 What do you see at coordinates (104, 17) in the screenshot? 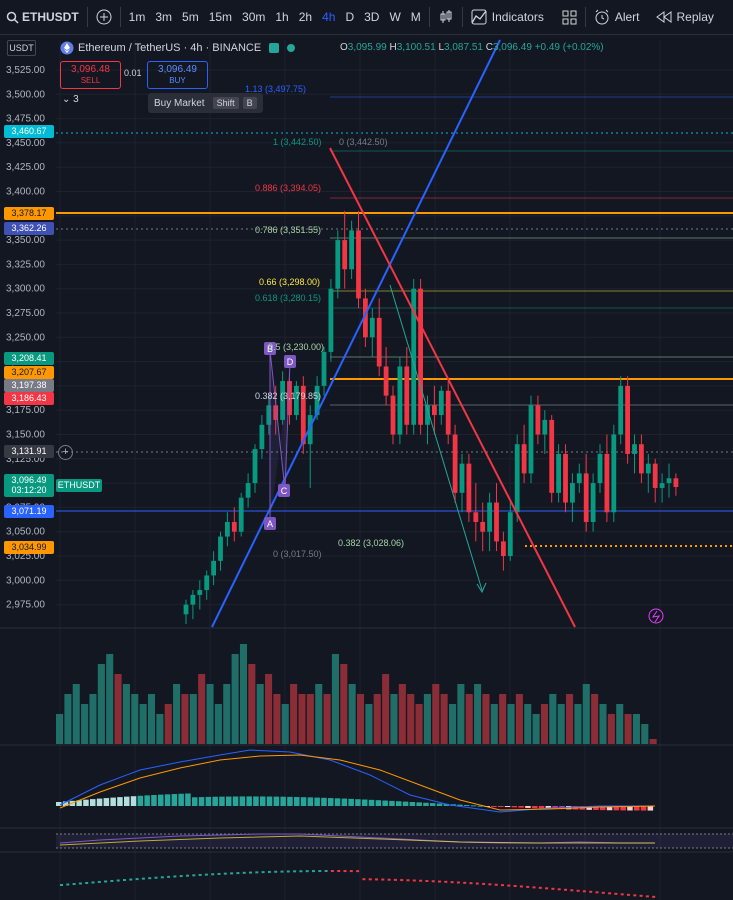
I see `compare-button` at bounding box center [104, 17].